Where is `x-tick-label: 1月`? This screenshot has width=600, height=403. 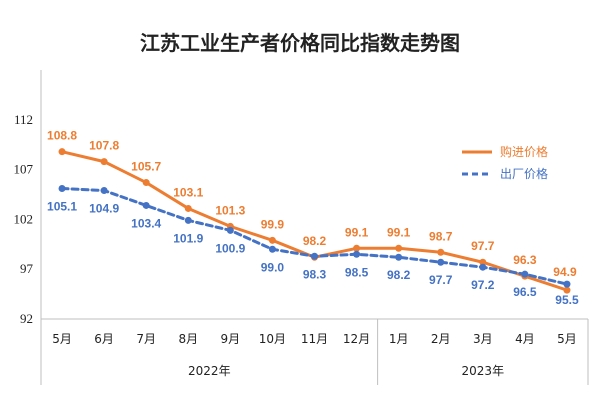 x-tick-label: 1月 is located at coordinates (399, 339).